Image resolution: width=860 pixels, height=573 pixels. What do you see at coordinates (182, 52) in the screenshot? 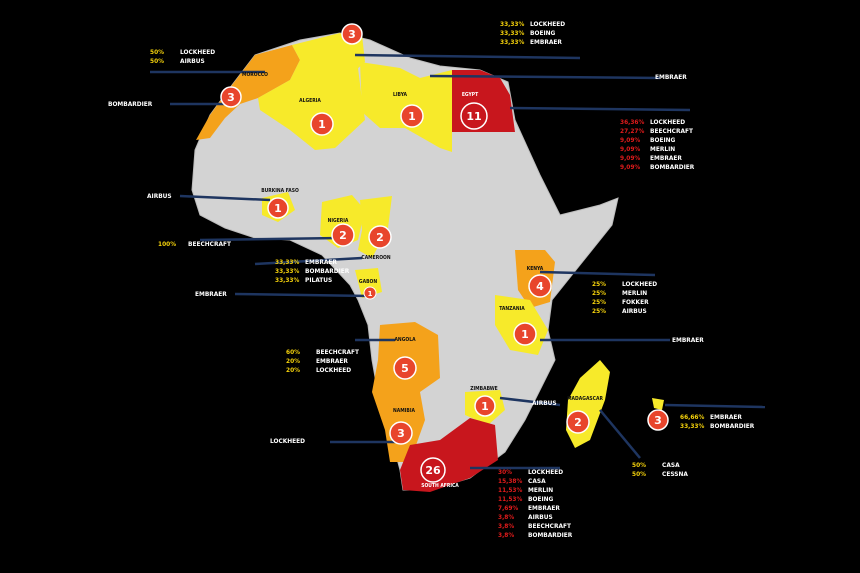
I see `callout-row: 50% LOCKHEED` at bounding box center [182, 52].